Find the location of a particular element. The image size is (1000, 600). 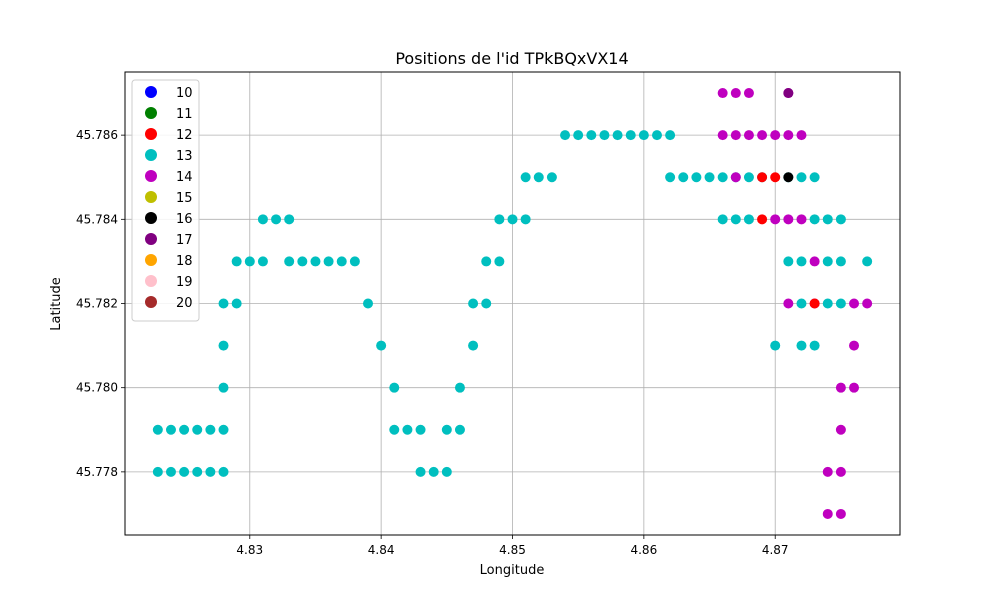

chart-title: Positions de l'id TPkBQxVX14 is located at coordinates (511, 58).